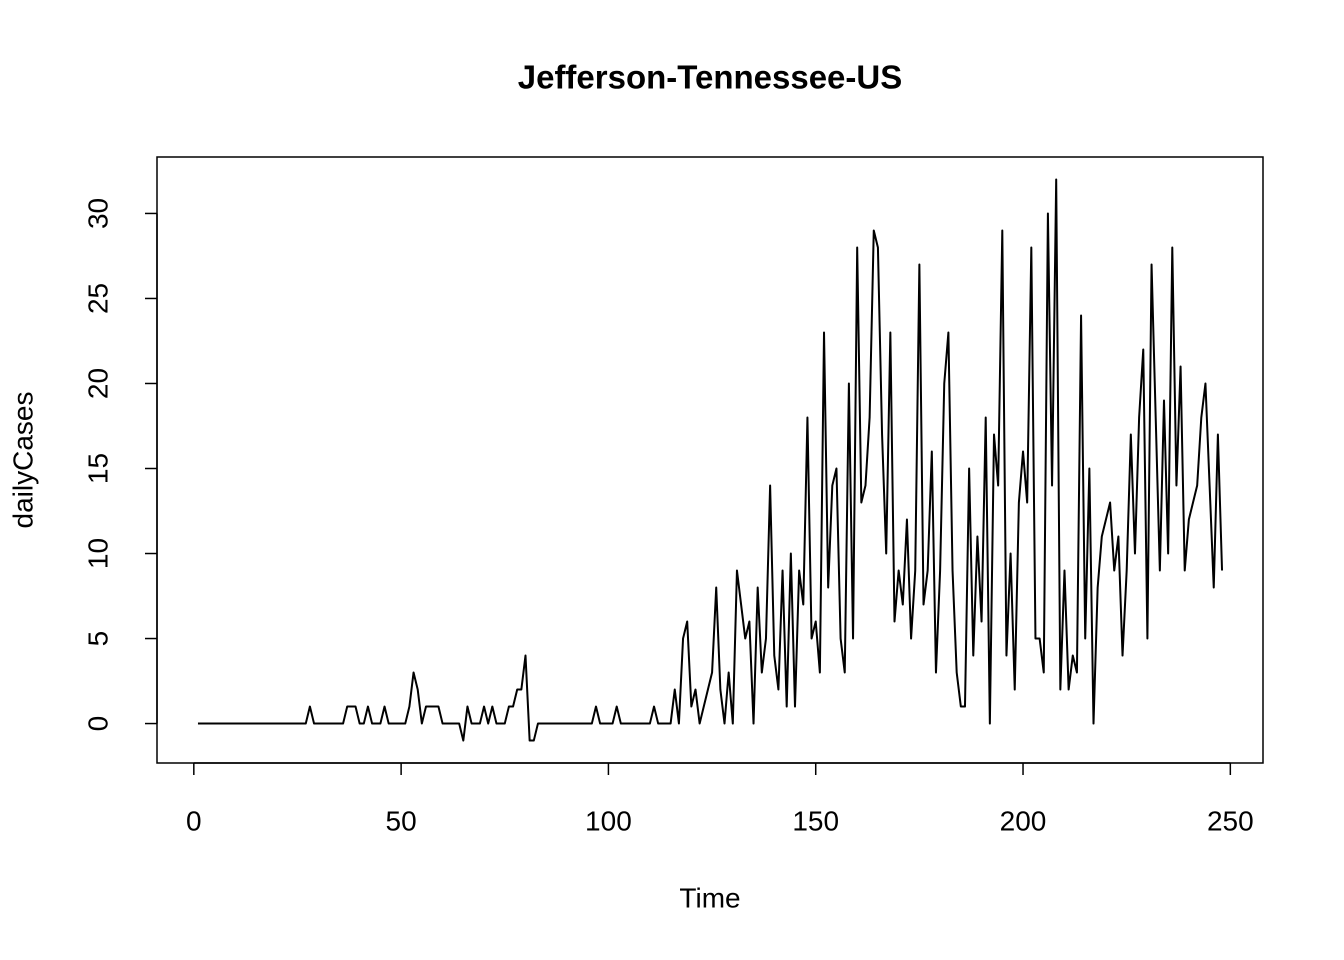  I want to click on chart-title: Jefferson-Tennessee-US, so click(710, 77).